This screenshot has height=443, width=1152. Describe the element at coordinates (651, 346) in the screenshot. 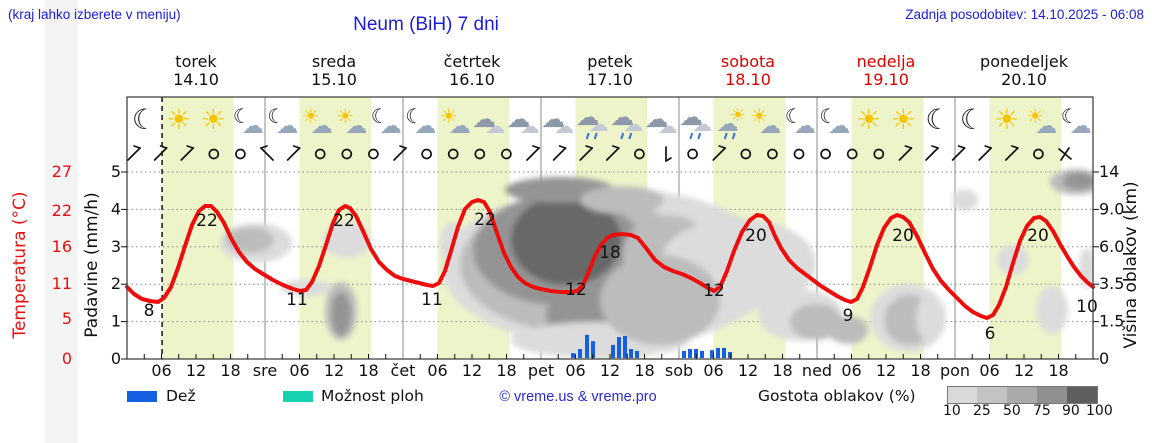

I see `rain-bars` at that location.